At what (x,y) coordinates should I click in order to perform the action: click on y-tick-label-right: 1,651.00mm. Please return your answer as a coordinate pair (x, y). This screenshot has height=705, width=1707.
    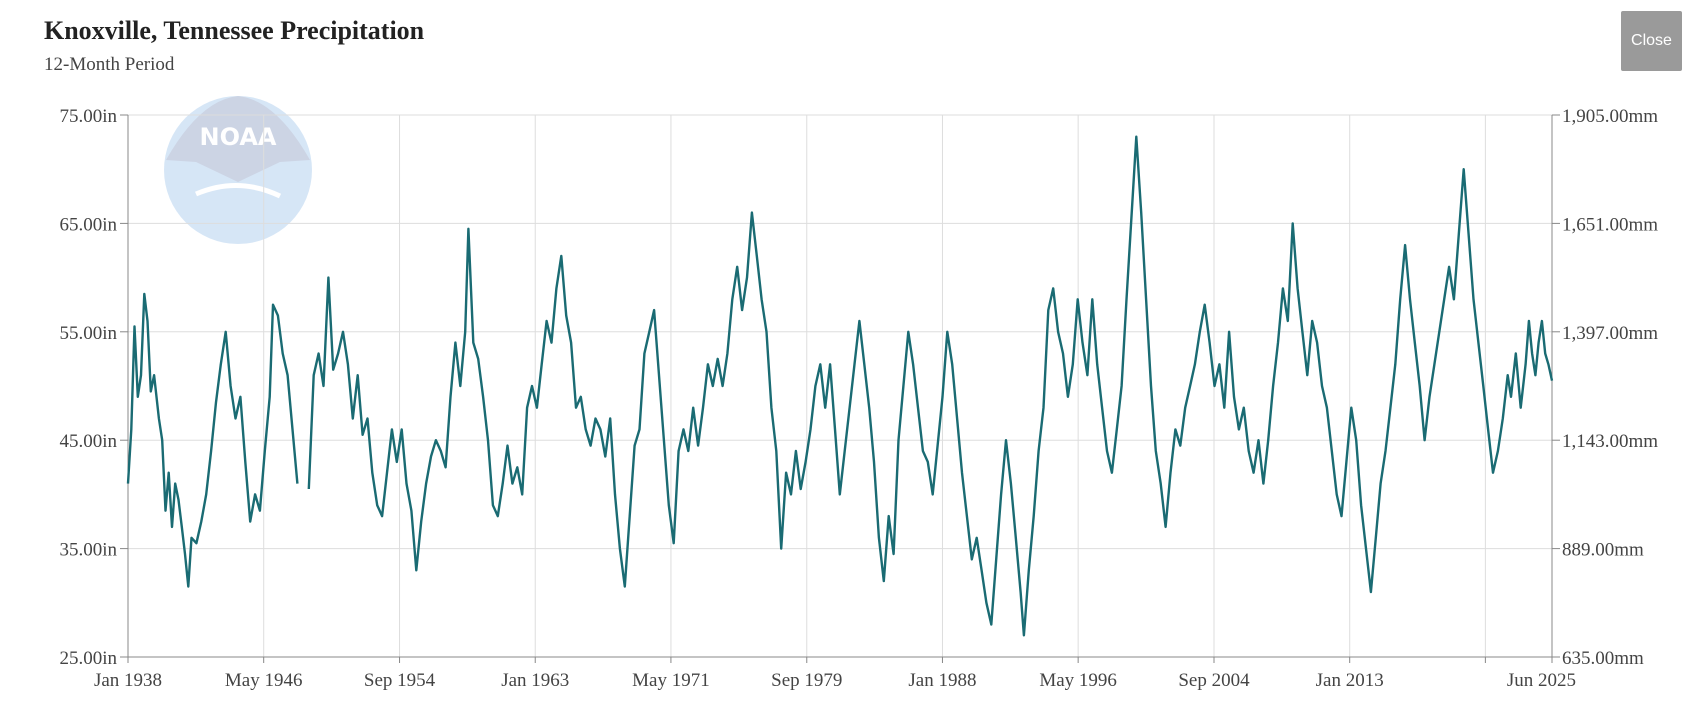
    Looking at the image, I should click on (1610, 224).